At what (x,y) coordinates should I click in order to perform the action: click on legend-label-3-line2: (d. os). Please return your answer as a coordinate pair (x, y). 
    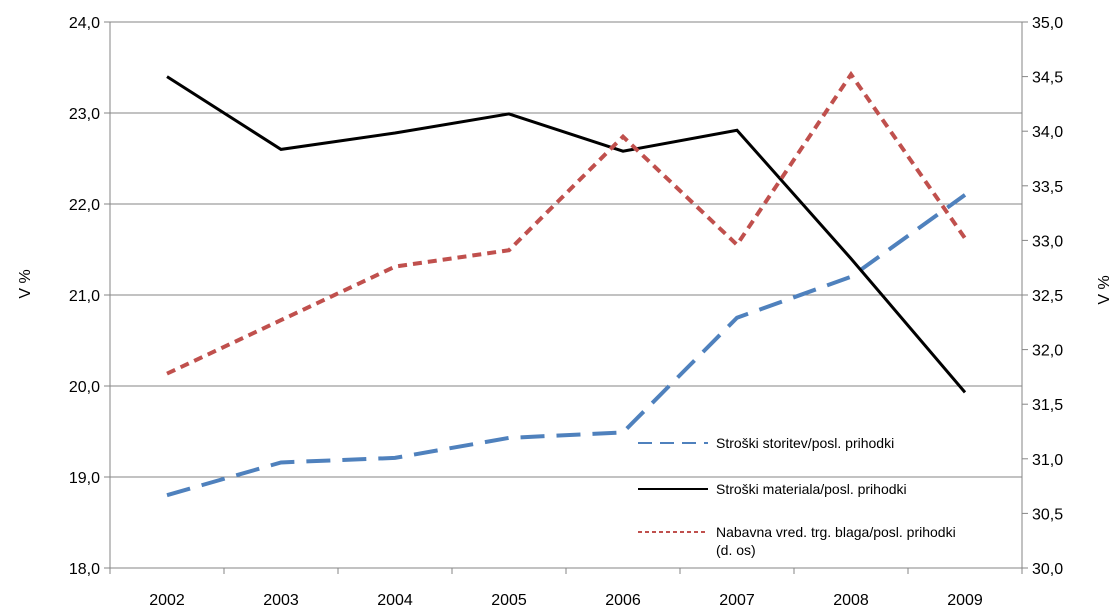
    Looking at the image, I should click on (736, 550).